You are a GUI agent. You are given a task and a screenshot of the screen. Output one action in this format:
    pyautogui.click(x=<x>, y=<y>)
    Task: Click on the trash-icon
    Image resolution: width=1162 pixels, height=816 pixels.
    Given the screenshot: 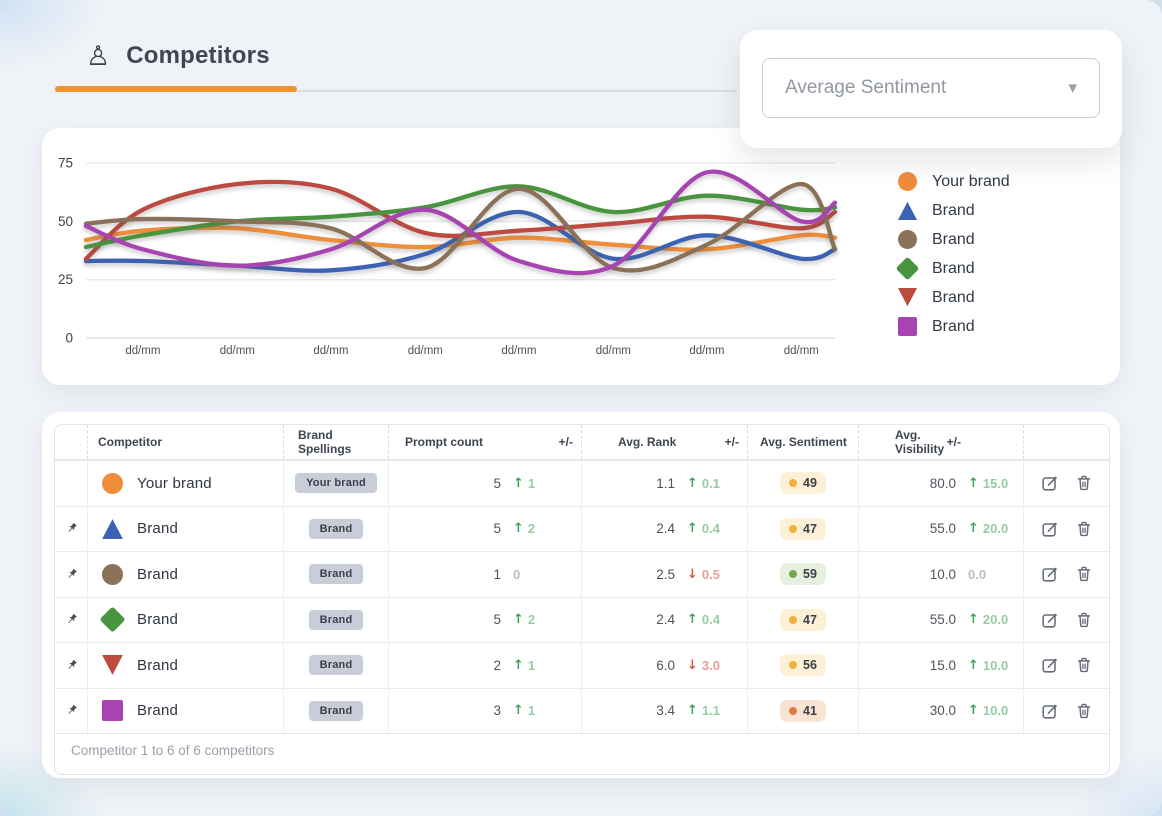 What is the action you would take?
    pyautogui.click(x=1083, y=710)
    